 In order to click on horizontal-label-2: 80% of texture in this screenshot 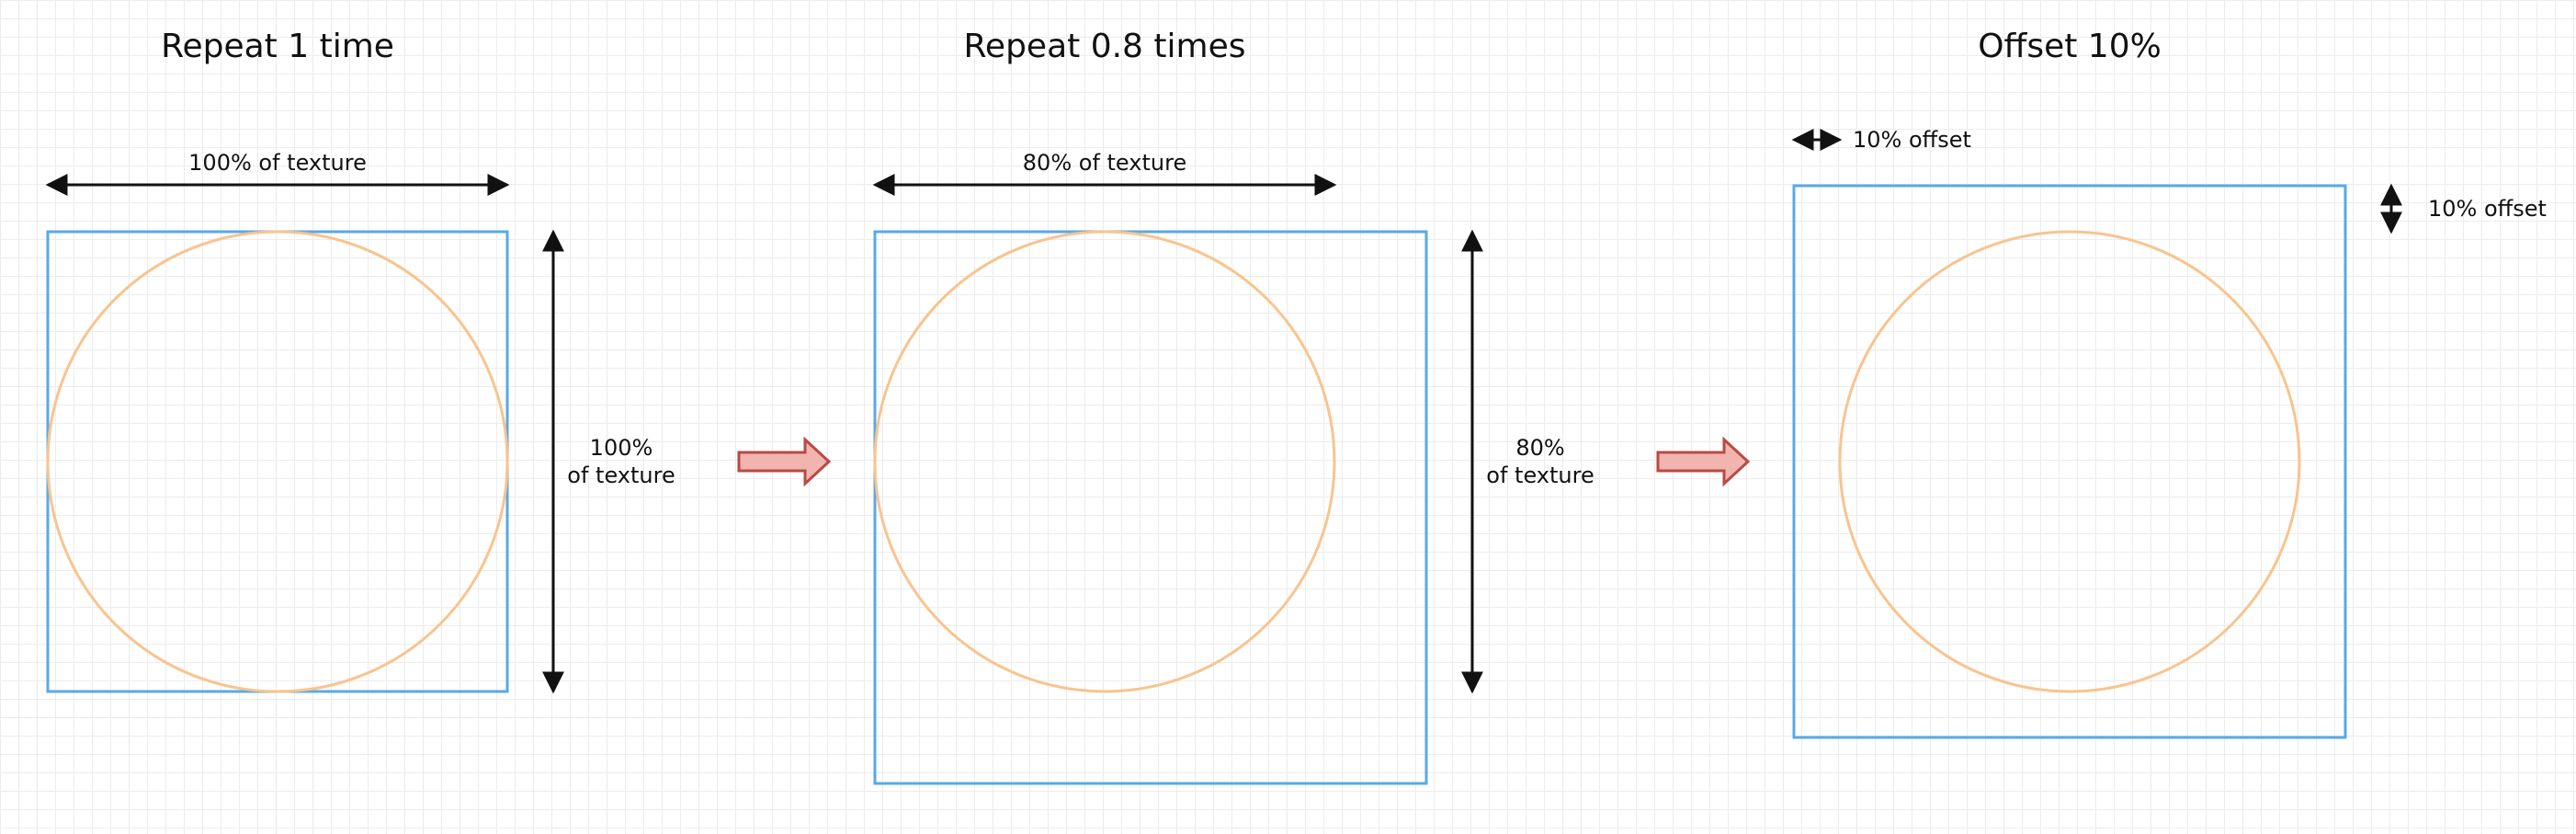, I will do `click(1104, 163)`.